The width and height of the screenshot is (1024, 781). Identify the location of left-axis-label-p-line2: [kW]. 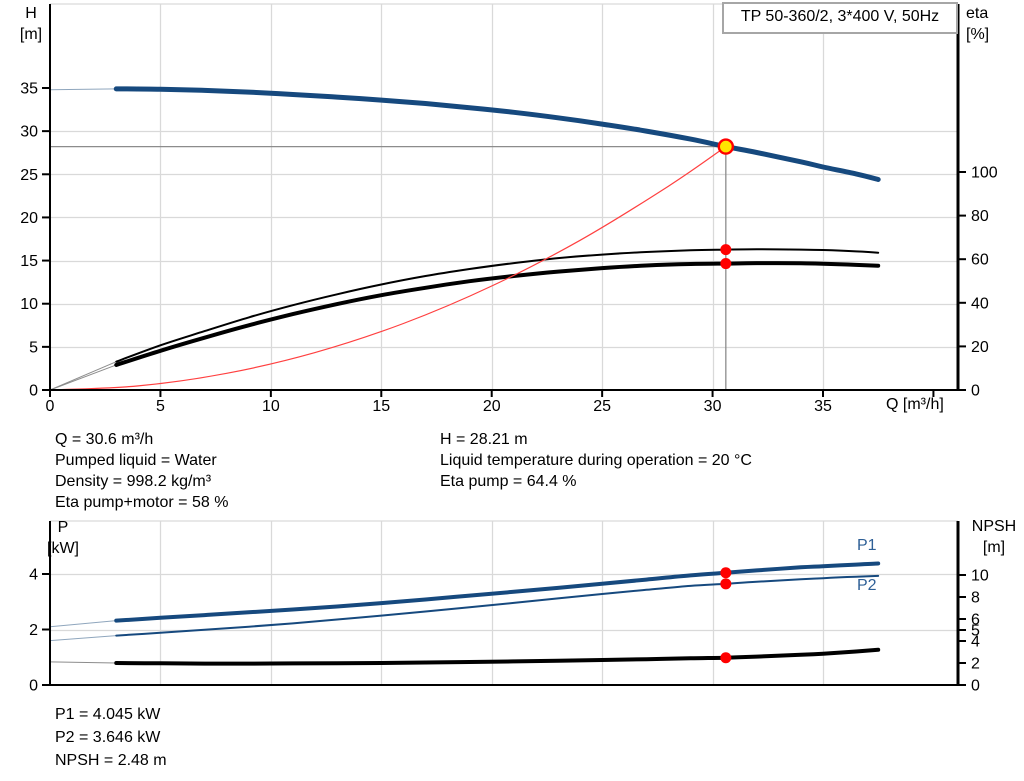
(63, 548).